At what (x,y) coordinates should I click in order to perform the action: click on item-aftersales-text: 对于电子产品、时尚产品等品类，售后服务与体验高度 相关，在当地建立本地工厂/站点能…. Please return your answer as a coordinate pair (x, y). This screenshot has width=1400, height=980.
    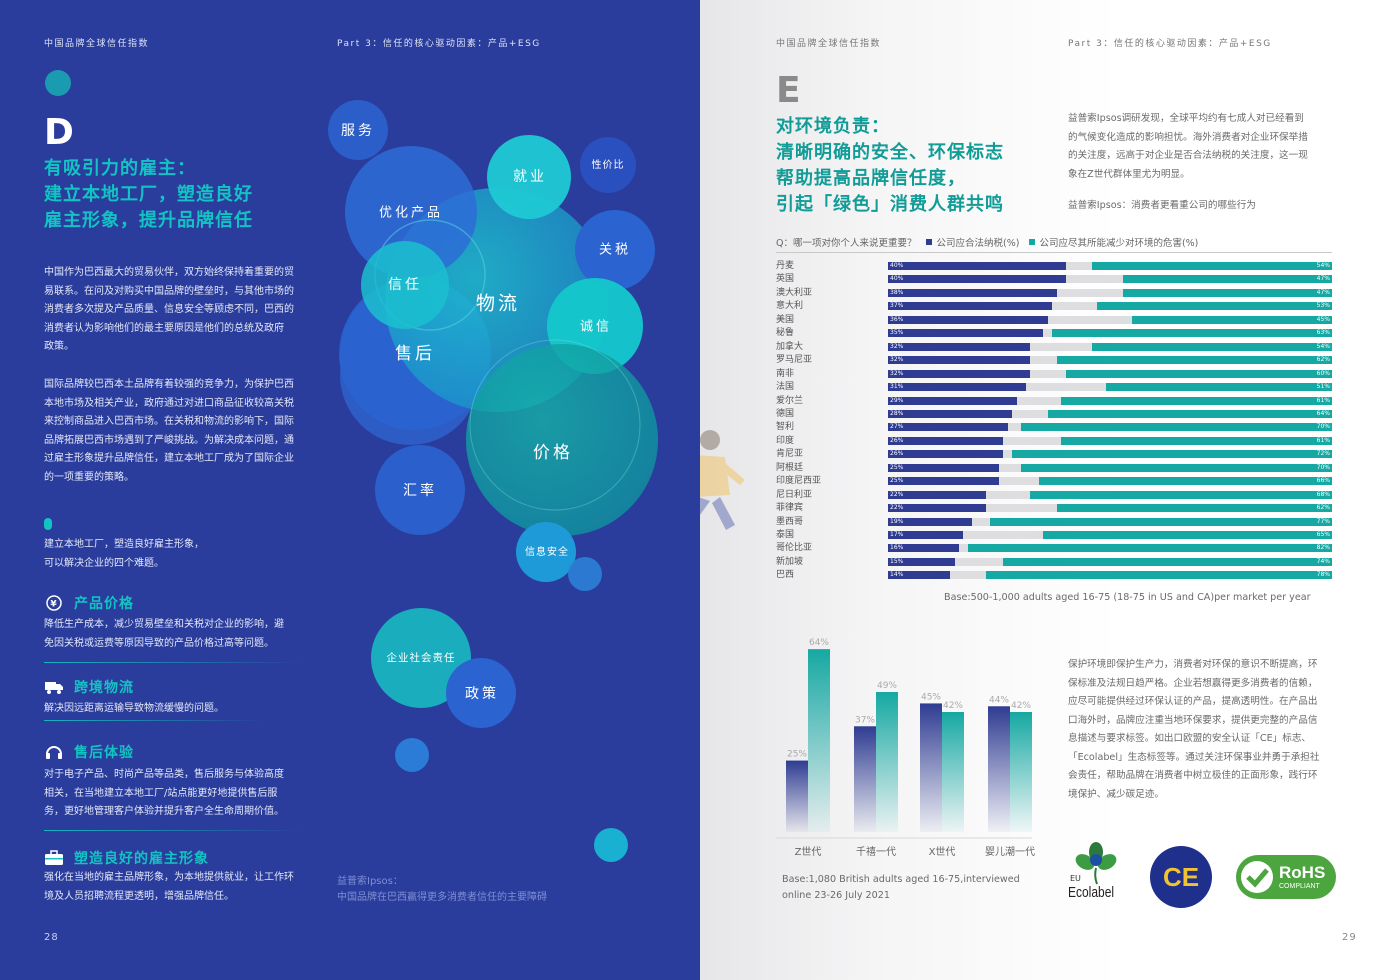
    Looking at the image, I should click on (164, 793).